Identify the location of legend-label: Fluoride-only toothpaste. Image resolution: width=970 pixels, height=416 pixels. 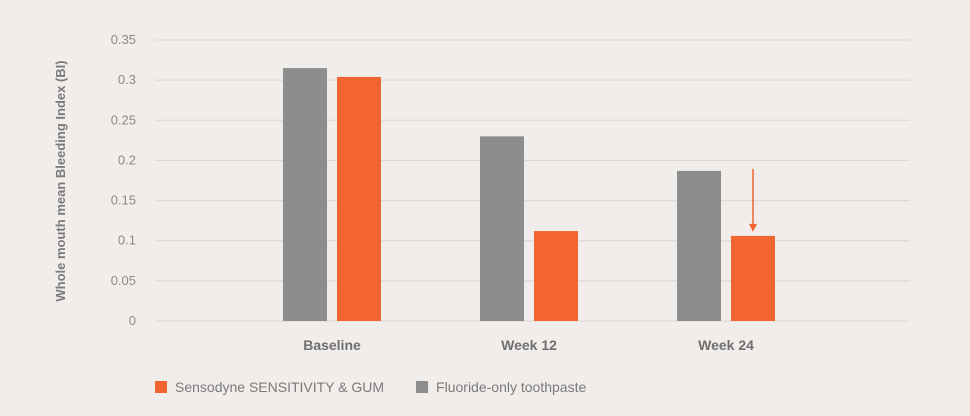
(511, 387).